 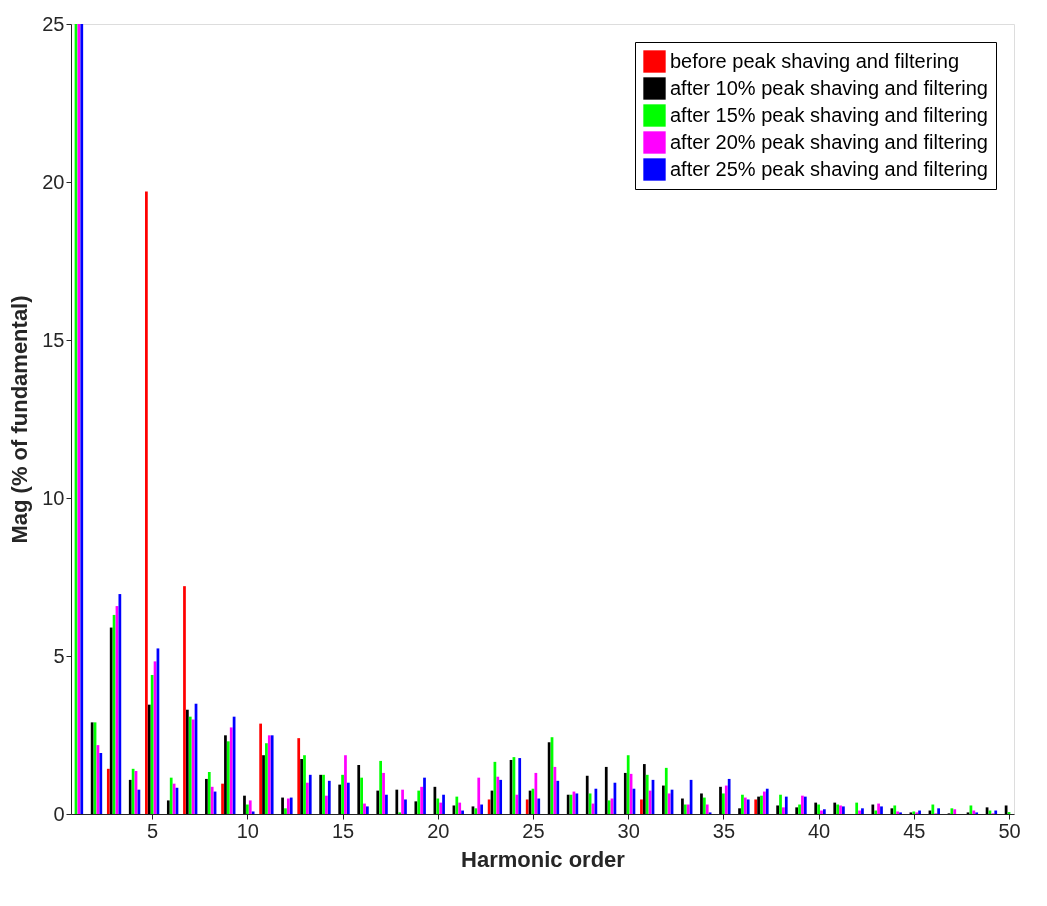 What do you see at coordinates (829, 87) in the screenshot?
I see `legend-label: after 10% peak shaving and filtering` at bounding box center [829, 87].